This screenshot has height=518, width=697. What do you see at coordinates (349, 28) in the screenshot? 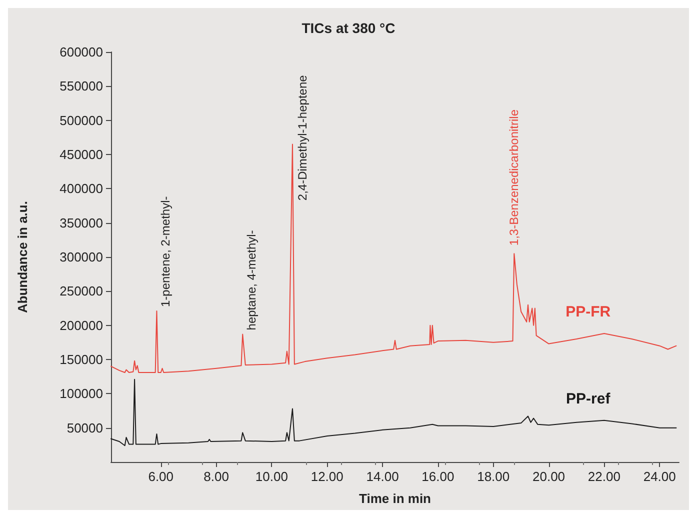
I see `chart-title: TICs at 380 °C` at bounding box center [349, 28].